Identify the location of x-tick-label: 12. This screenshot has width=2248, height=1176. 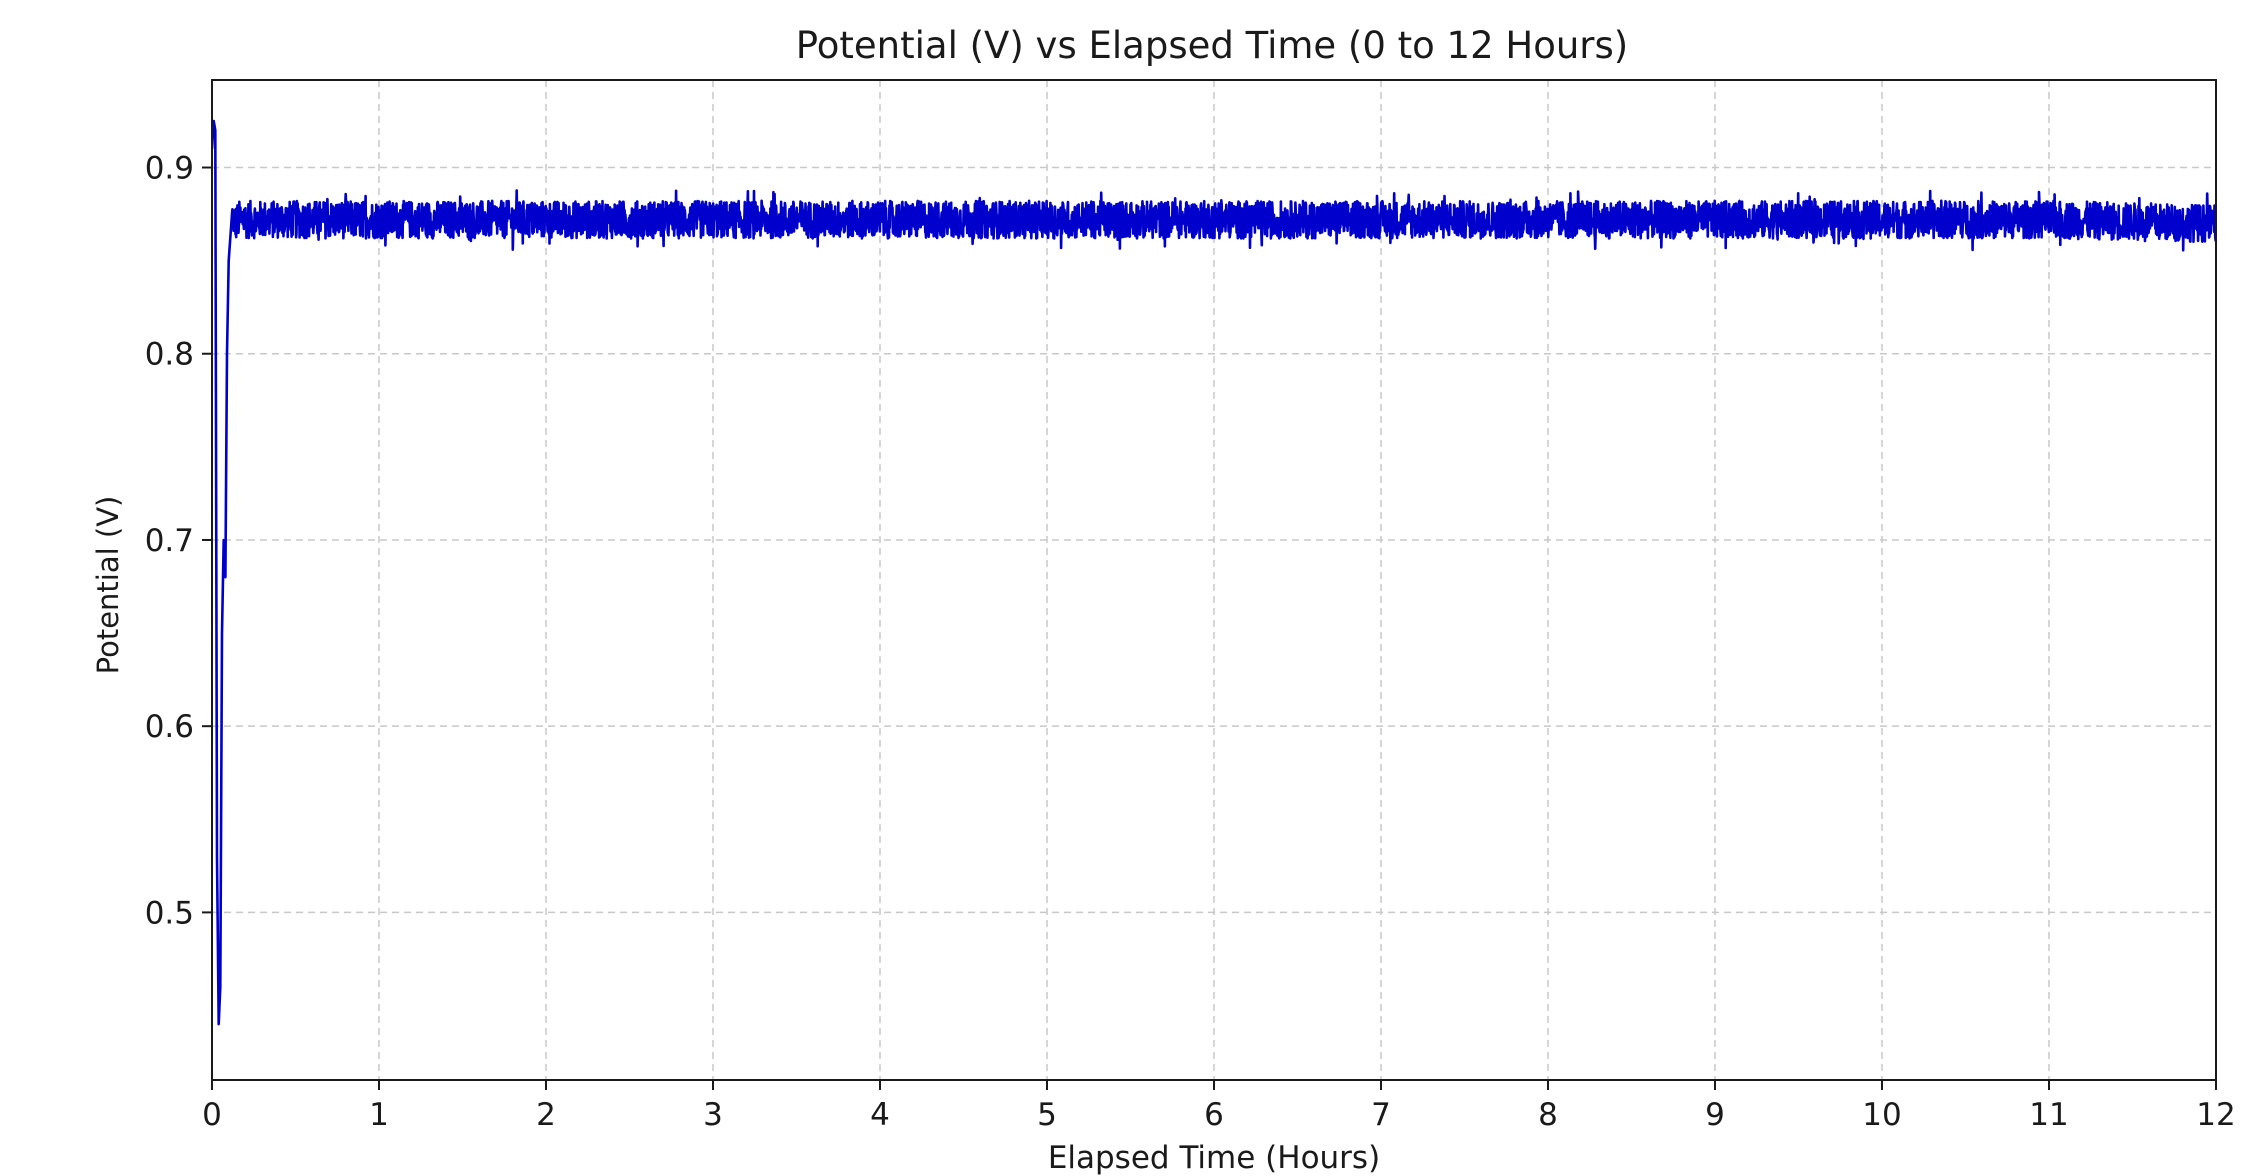
(2215, 1115).